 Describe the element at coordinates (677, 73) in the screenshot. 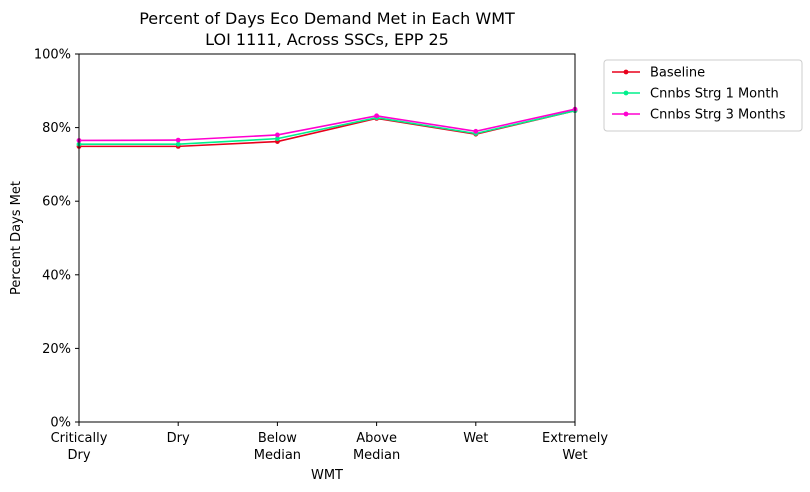

I see `legend-label-0: Baseline` at that location.